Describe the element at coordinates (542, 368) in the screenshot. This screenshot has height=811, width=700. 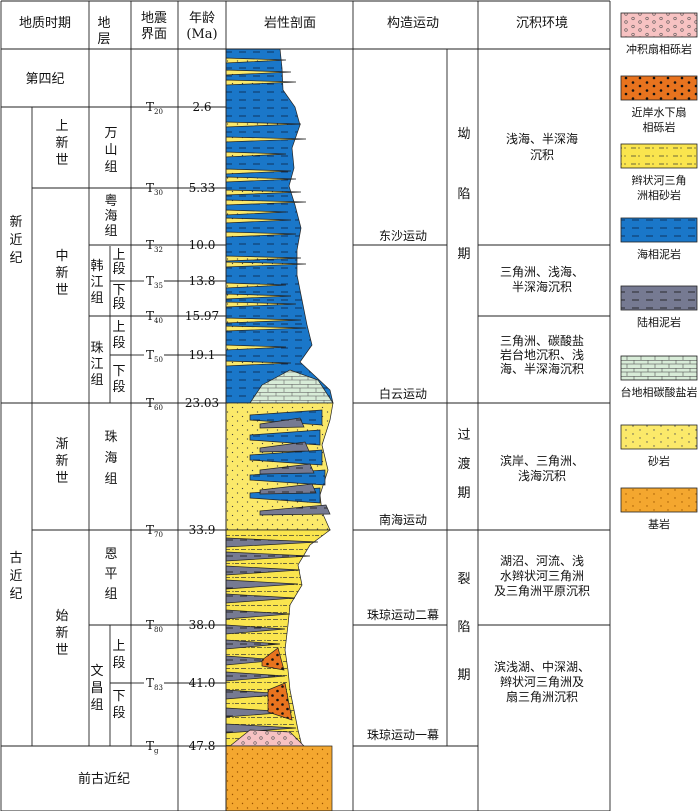
I see `environment-text: 海、半深海沉积` at that location.